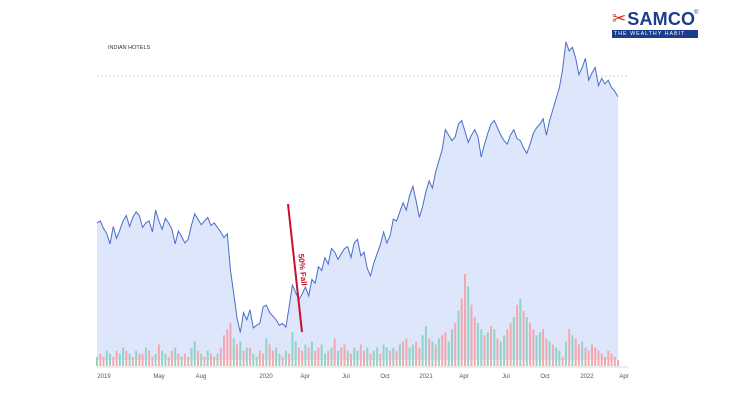  Describe the element at coordinates (158, 377) in the screenshot. I see `x-tick-label: May` at that location.